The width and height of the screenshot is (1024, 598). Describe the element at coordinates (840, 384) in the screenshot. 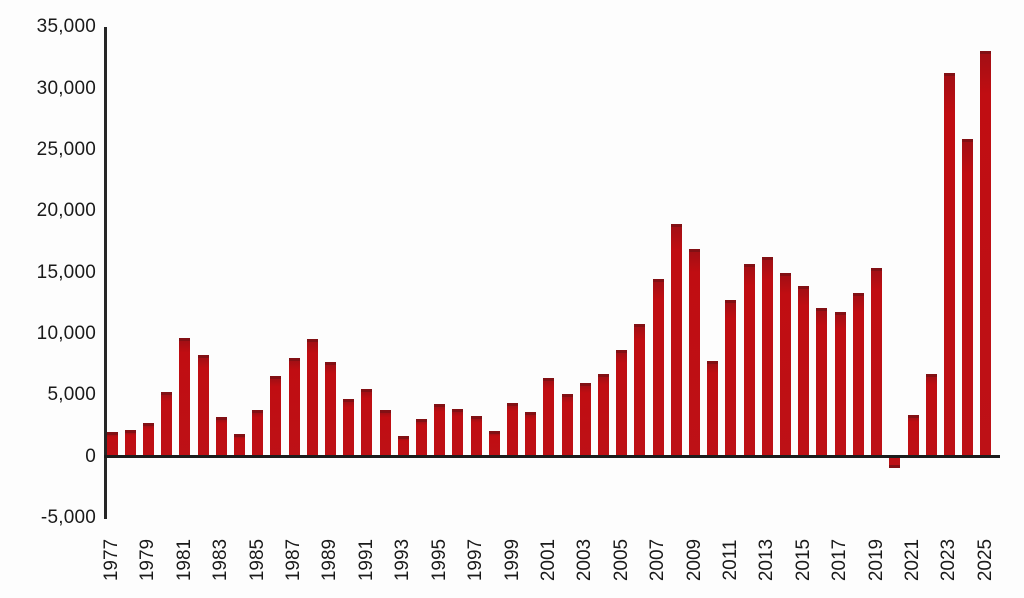

I see `bar-2017` at that location.